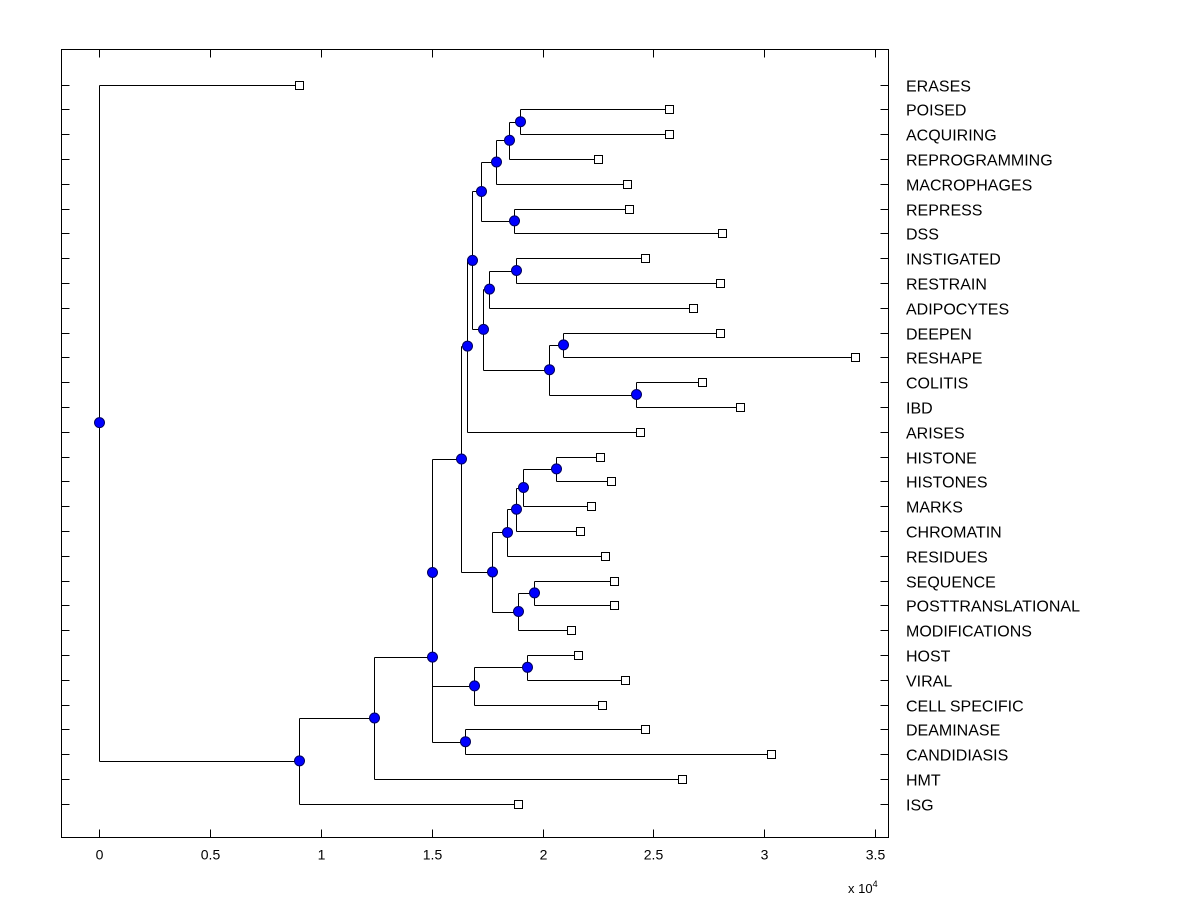 The width and height of the screenshot is (1200, 900). I want to click on leaf-label: IBD, so click(919, 409).